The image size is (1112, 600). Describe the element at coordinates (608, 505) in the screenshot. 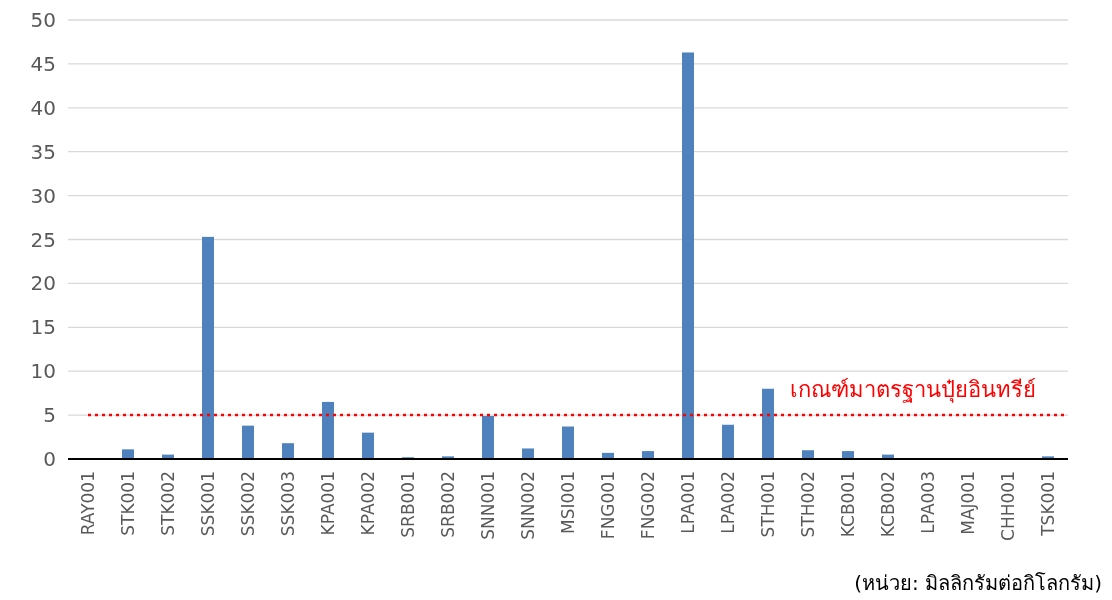

I see `x-tick-label: FNG001` at that location.